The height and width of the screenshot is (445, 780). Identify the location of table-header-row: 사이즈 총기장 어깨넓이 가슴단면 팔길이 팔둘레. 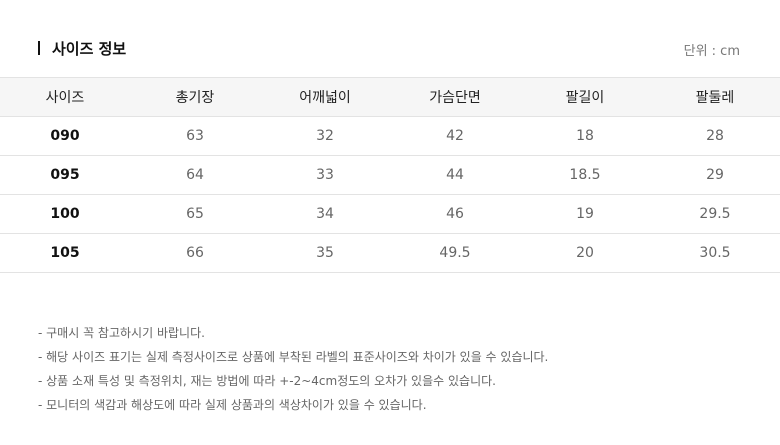
(390, 97).